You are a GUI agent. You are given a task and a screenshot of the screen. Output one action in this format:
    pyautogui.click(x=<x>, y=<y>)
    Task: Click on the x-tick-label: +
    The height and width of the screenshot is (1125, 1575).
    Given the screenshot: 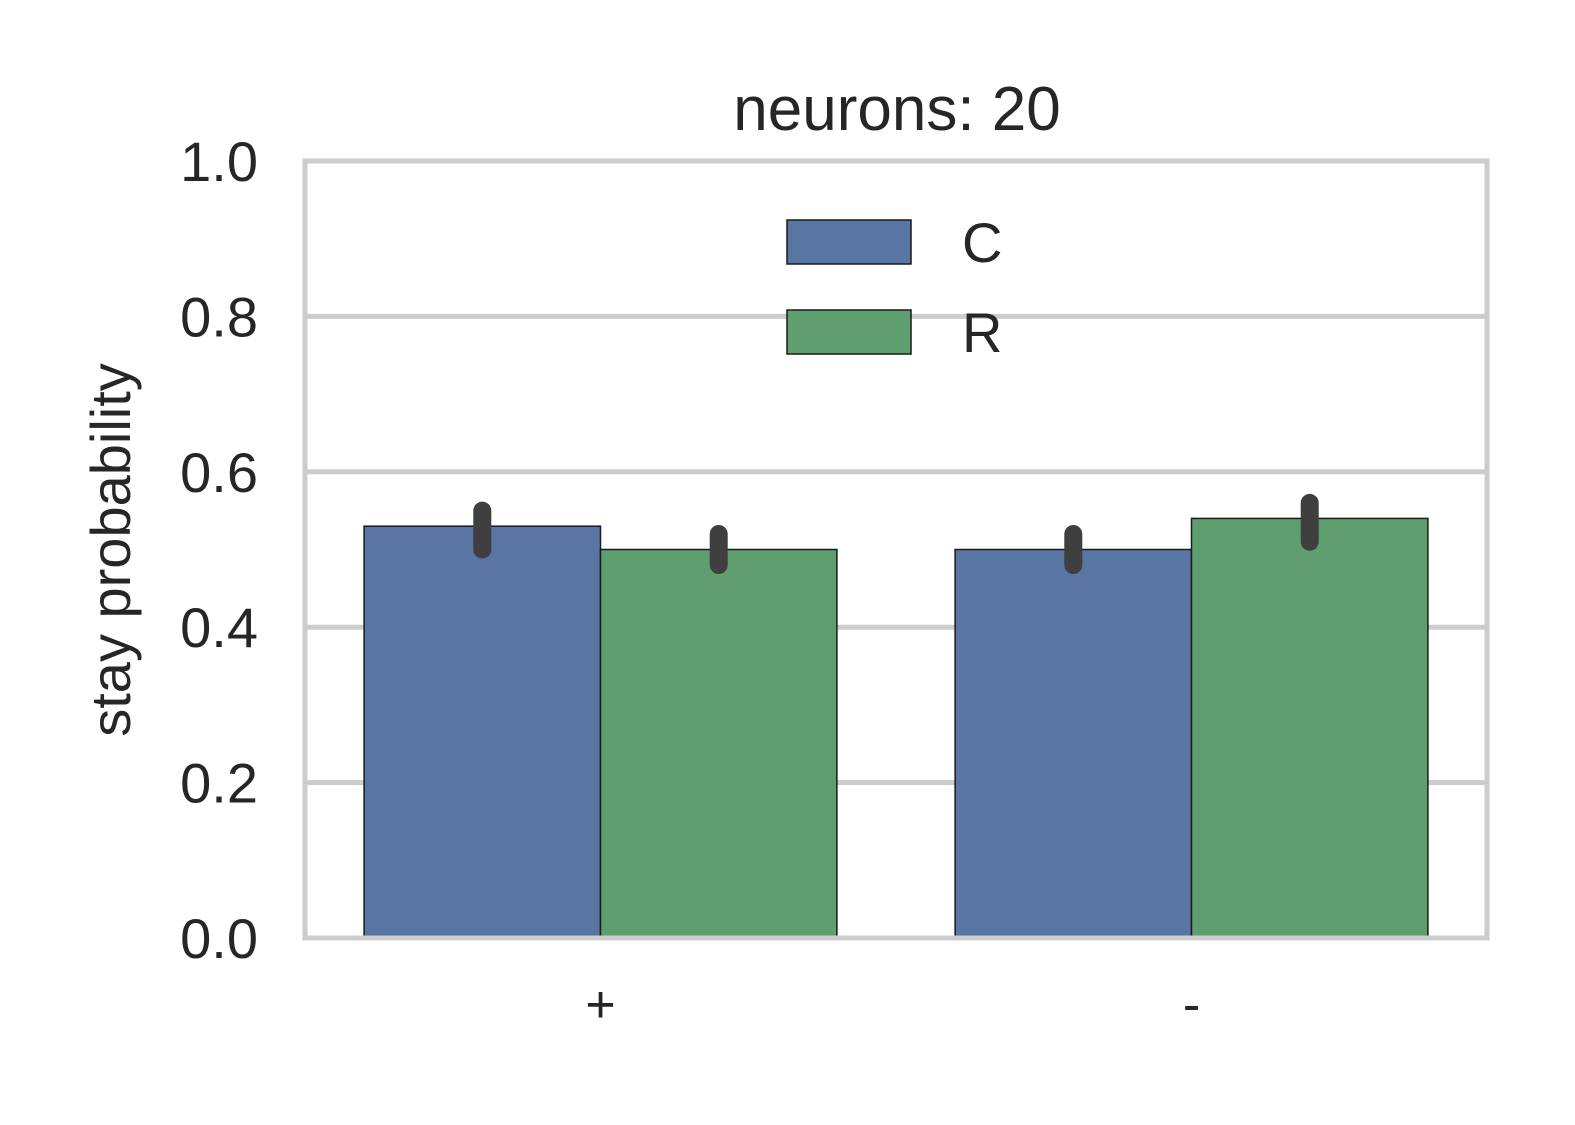 What is the action you would take?
    pyautogui.click(x=600, y=1005)
    